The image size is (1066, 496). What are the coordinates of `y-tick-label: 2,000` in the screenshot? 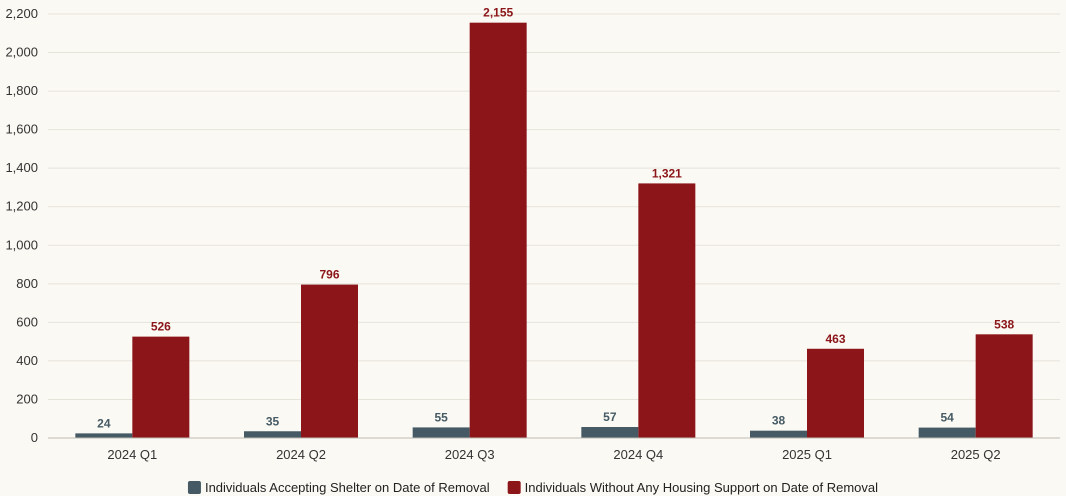 It's located at (21, 52).